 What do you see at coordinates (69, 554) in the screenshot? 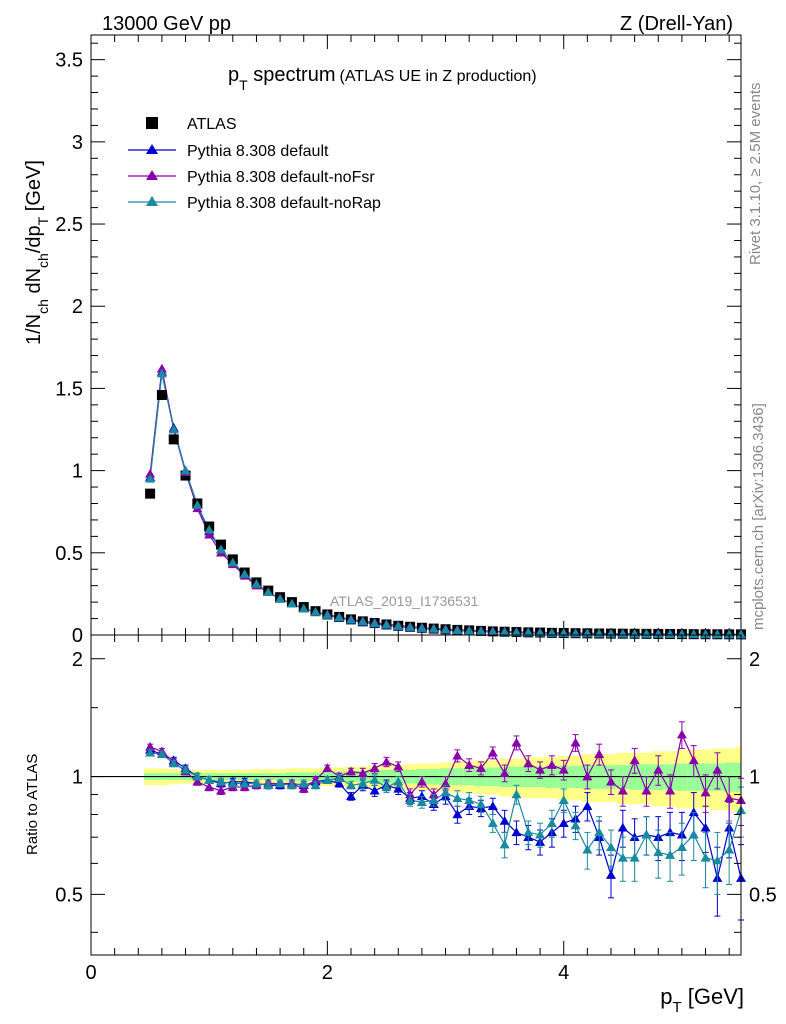
I see `main-y-tick-label: 0.5` at bounding box center [69, 554].